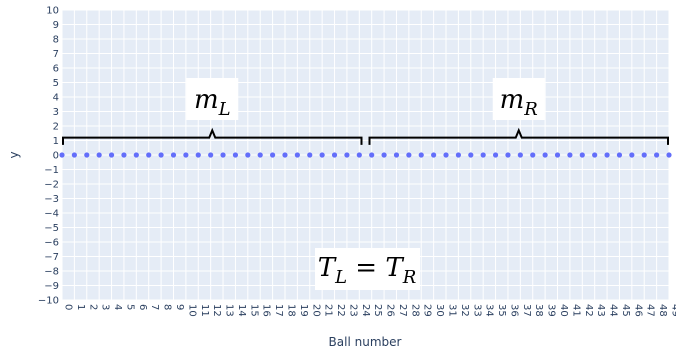  Describe the element at coordinates (56, 40) in the screenshot. I see `y-tick-label: 8` at that location.